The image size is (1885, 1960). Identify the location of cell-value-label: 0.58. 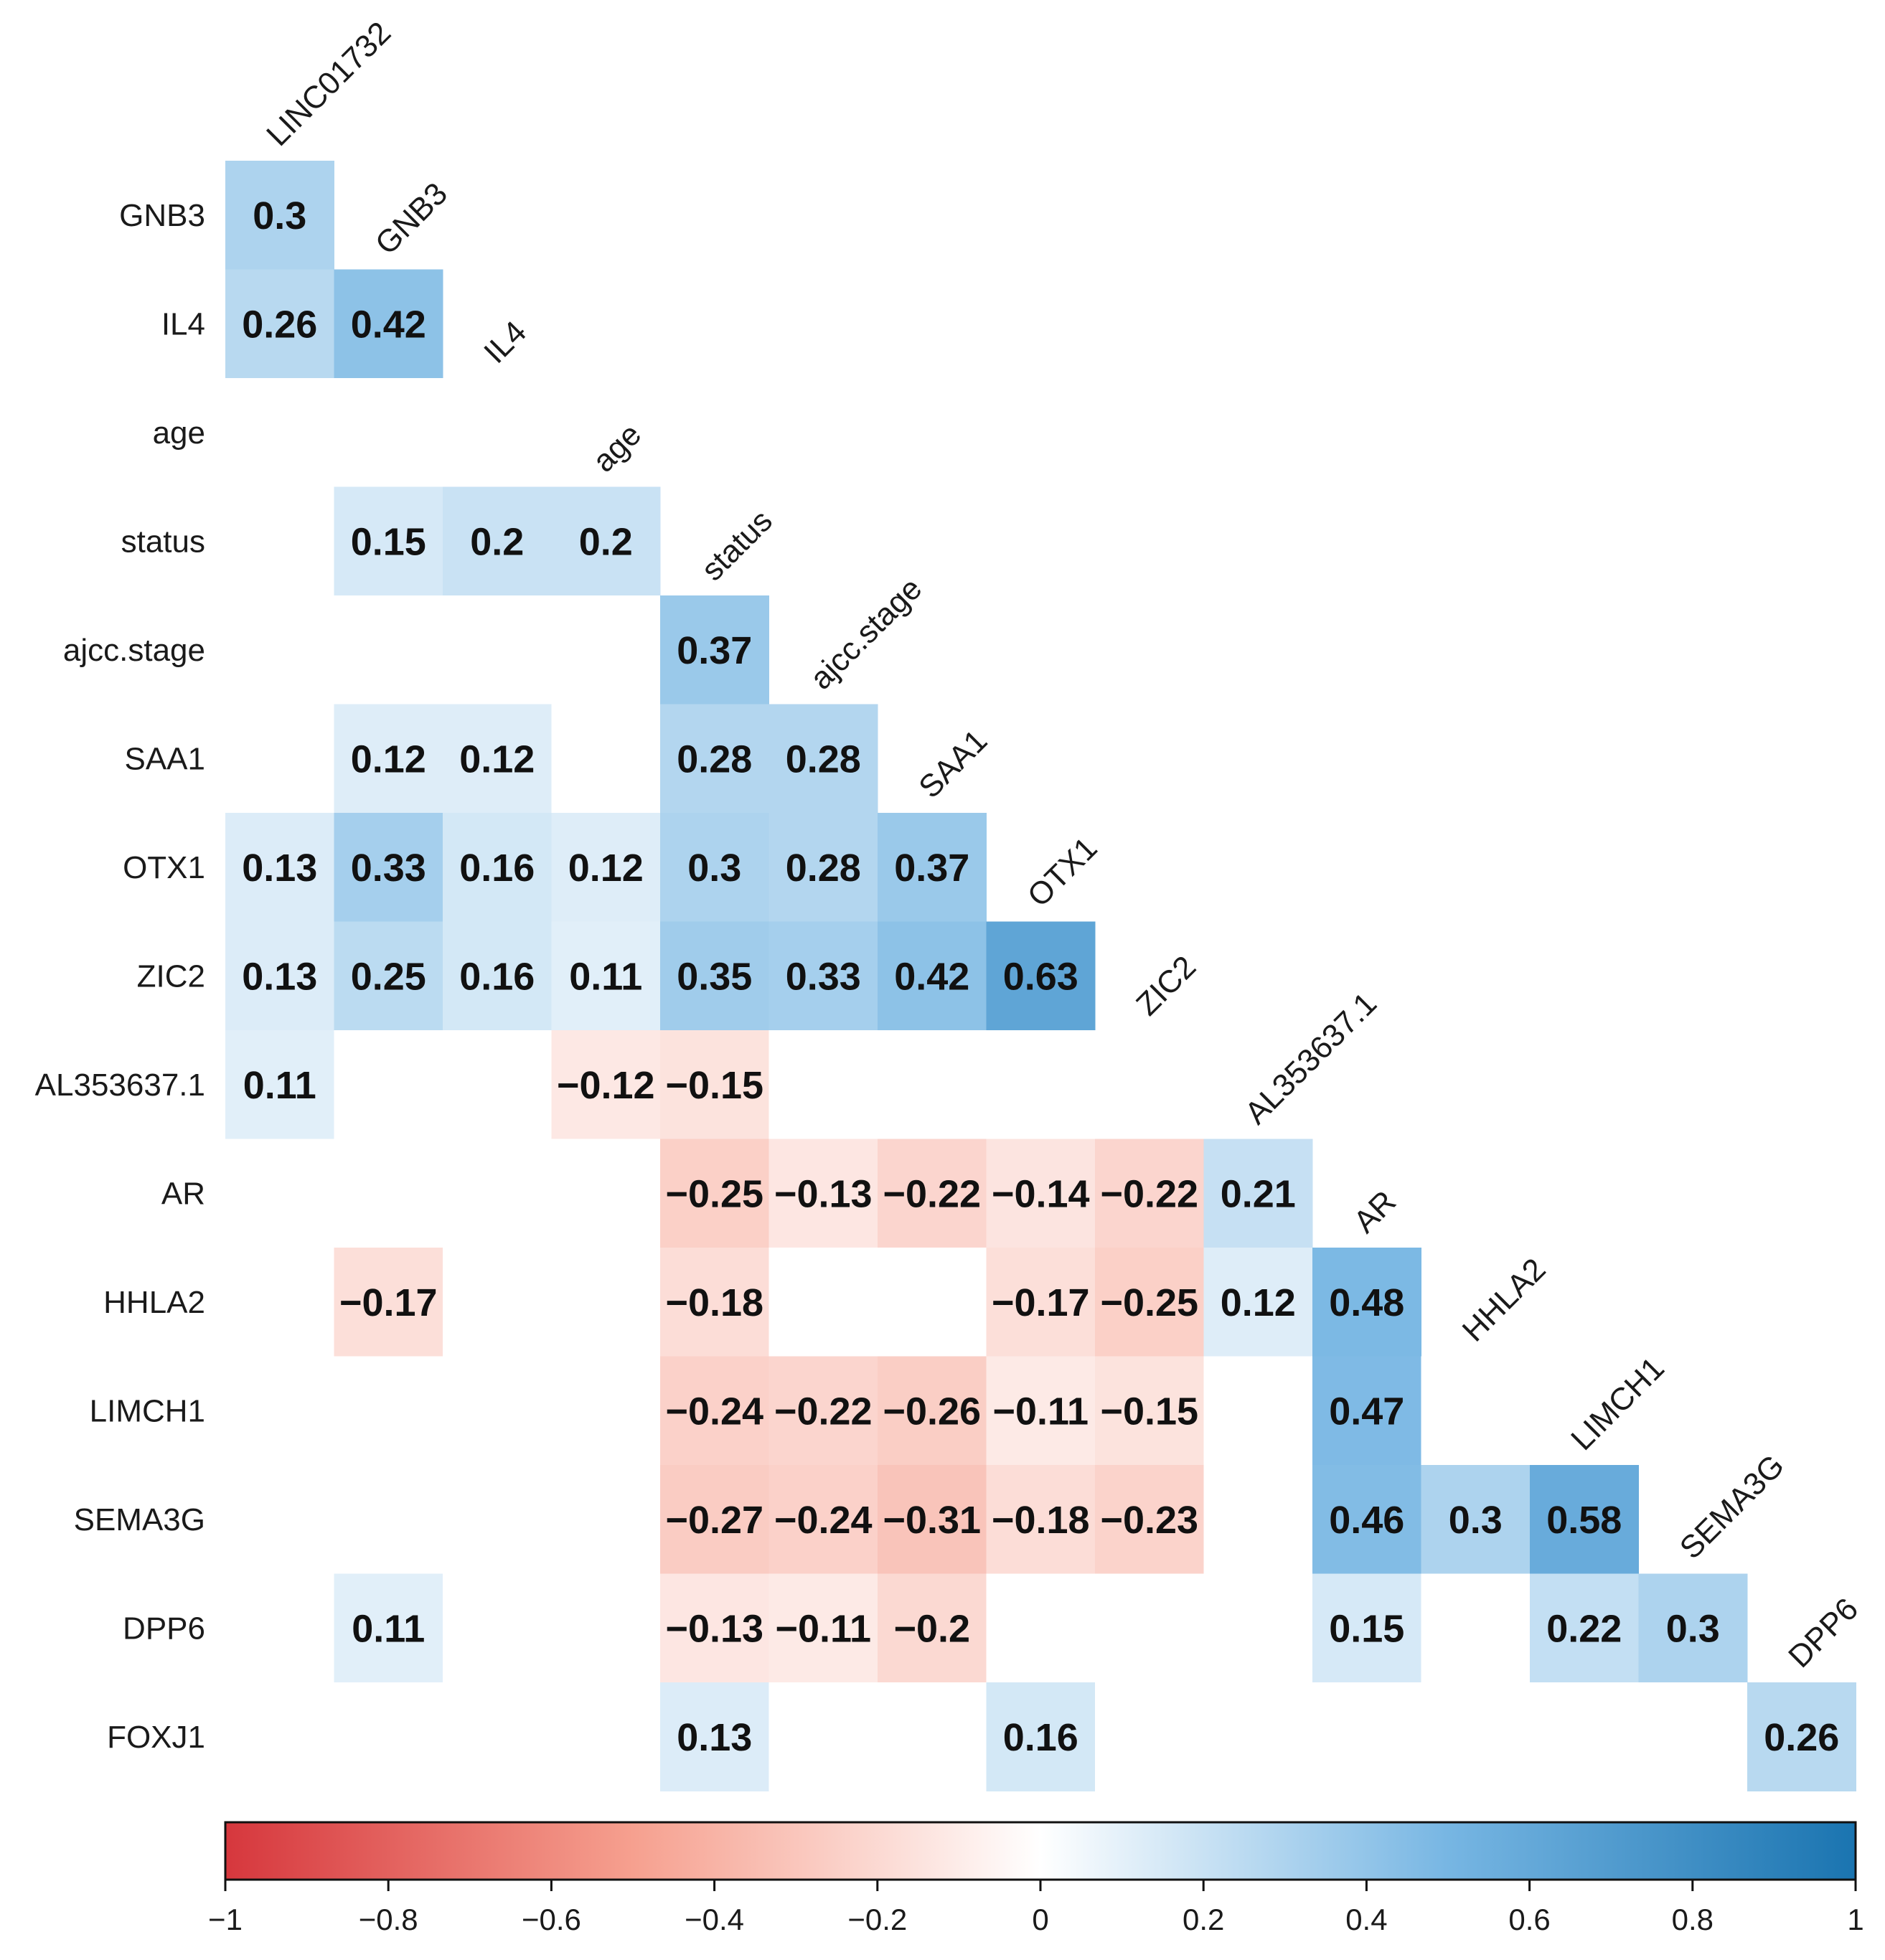
(1584, 1520).